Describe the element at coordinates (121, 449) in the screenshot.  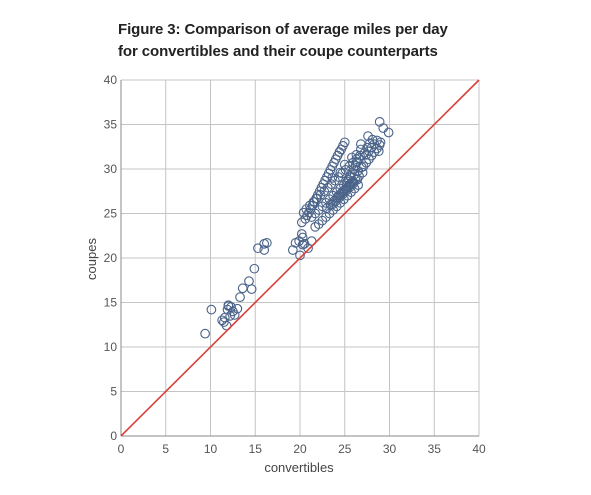
I see `x-tick-label: 0` at that location.